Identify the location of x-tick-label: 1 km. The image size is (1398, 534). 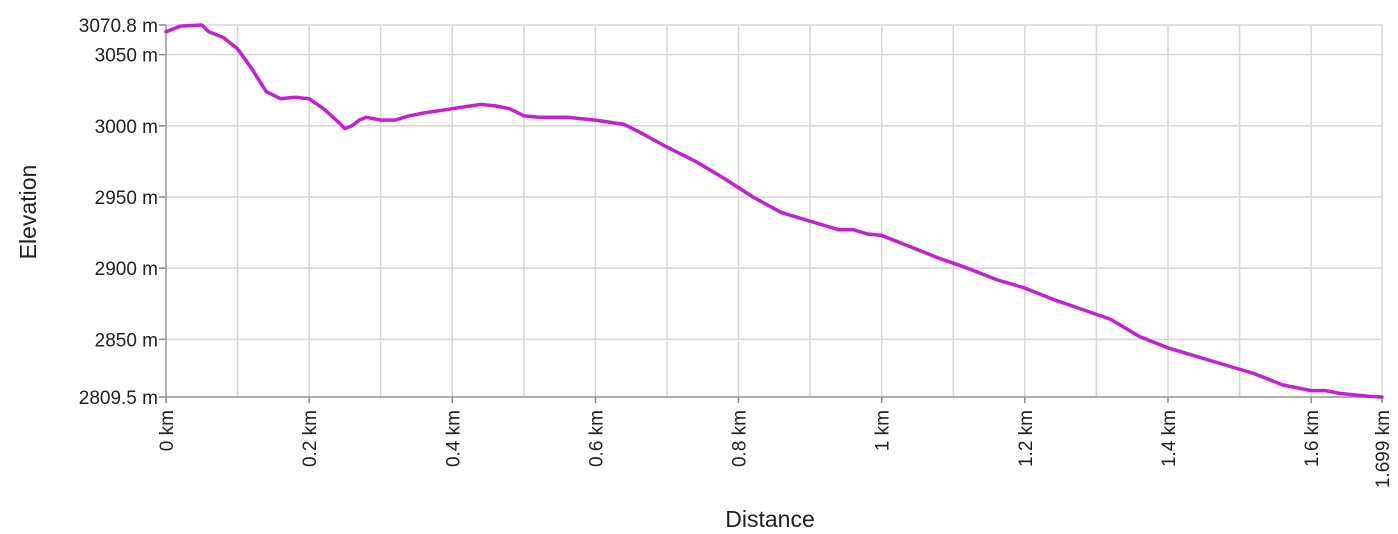
(883, 430).